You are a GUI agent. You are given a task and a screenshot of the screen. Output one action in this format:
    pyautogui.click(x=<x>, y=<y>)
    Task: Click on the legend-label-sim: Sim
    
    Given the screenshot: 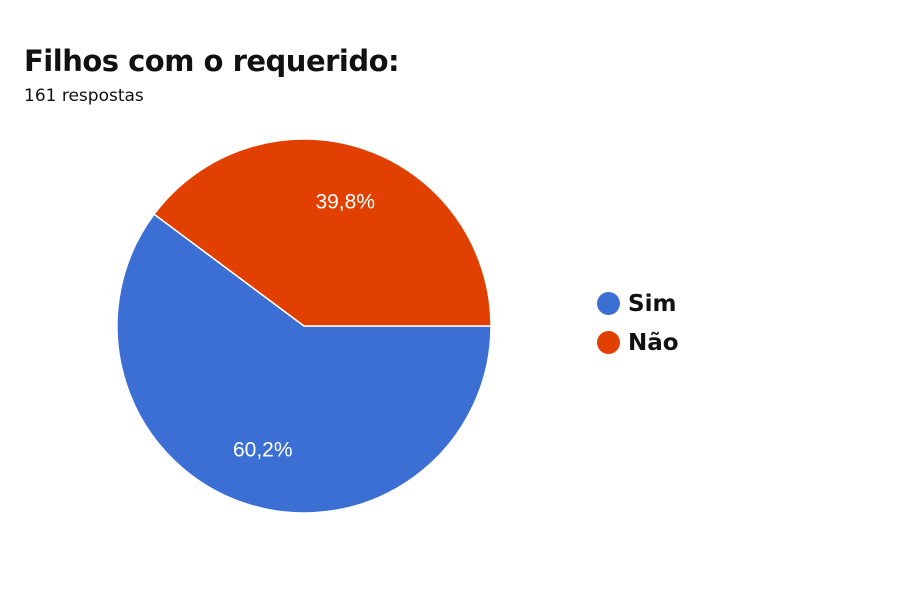 What is the action you would take?
    pyautogui.click(x=652, y=303)
    